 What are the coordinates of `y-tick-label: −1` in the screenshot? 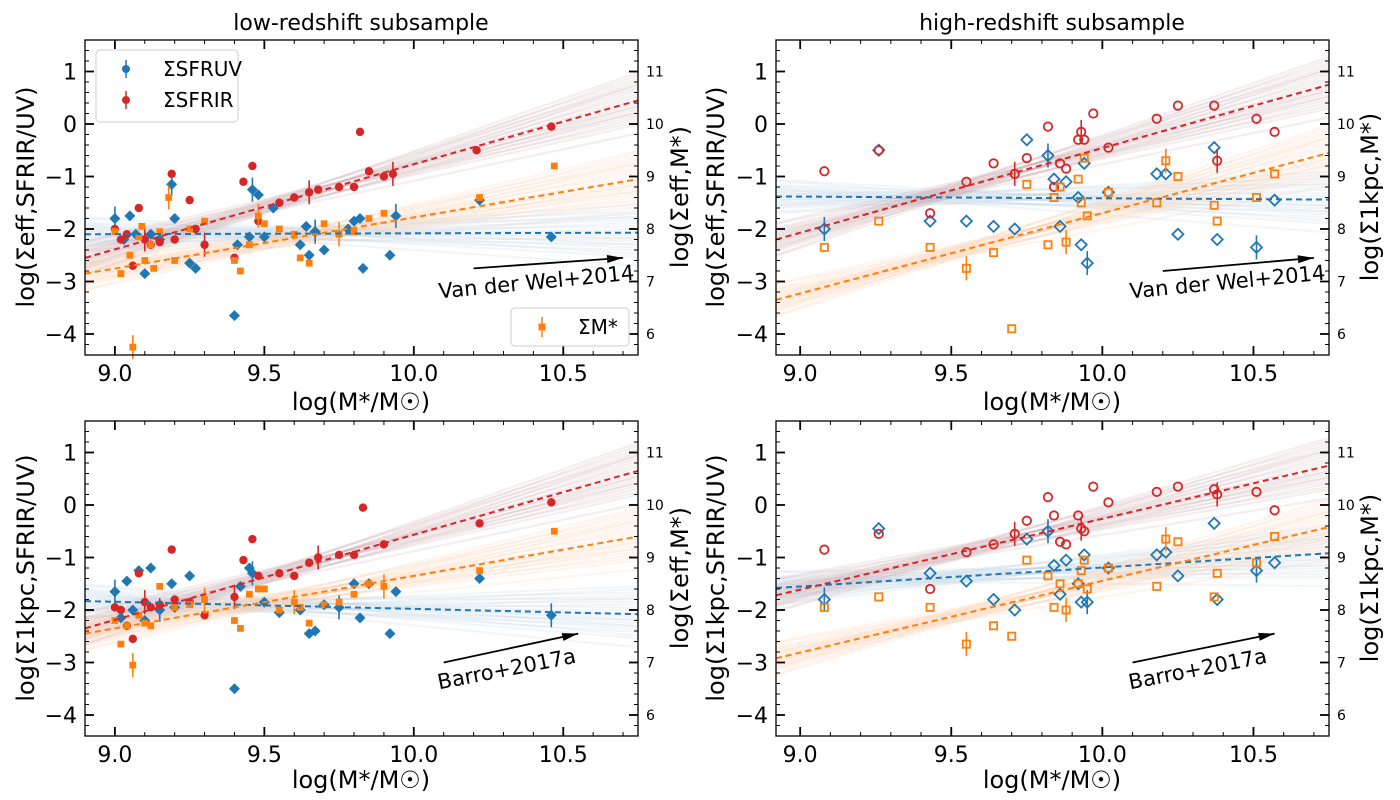 It's located at (61, 559).